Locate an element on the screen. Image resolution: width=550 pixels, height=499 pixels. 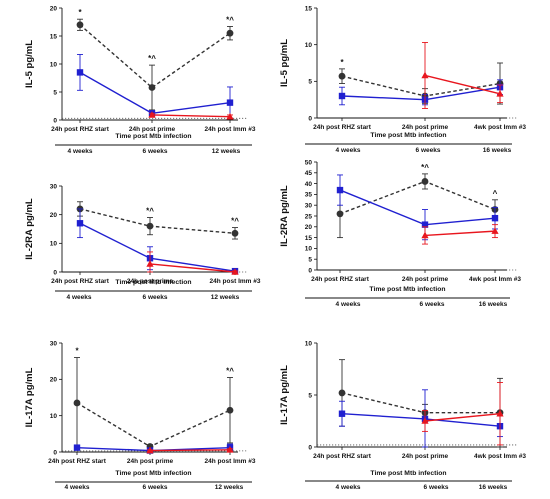
y-axis-label: IL-5 pg/mL is located at coordinates (29, 64).